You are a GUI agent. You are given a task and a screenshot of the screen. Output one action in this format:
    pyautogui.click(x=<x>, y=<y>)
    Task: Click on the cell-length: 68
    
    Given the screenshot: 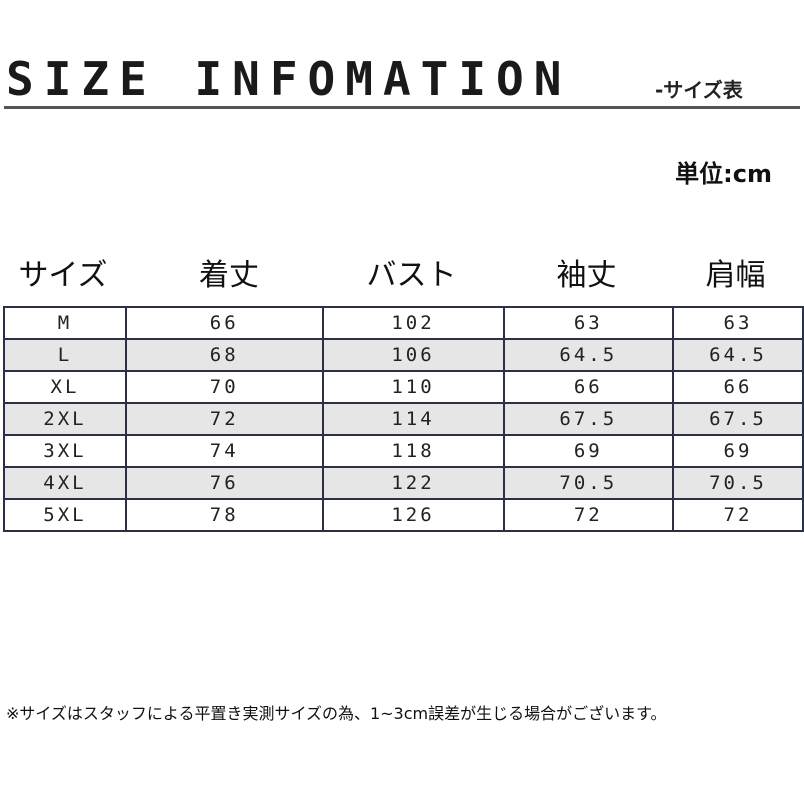 What is the action you would take?
    pyautogui.click(x=224, y=355)
    